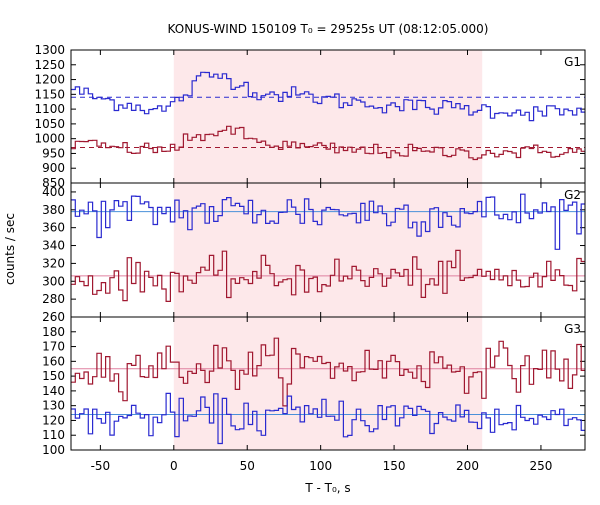  I want to click on panel-g2-ytick-label: 280, so click(53, 299).